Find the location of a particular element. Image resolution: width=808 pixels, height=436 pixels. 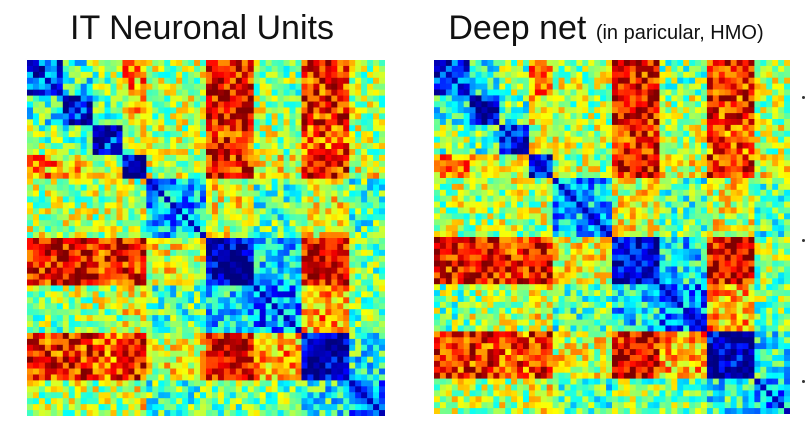

title-main: Deep net is located at coordinates (517, 28).